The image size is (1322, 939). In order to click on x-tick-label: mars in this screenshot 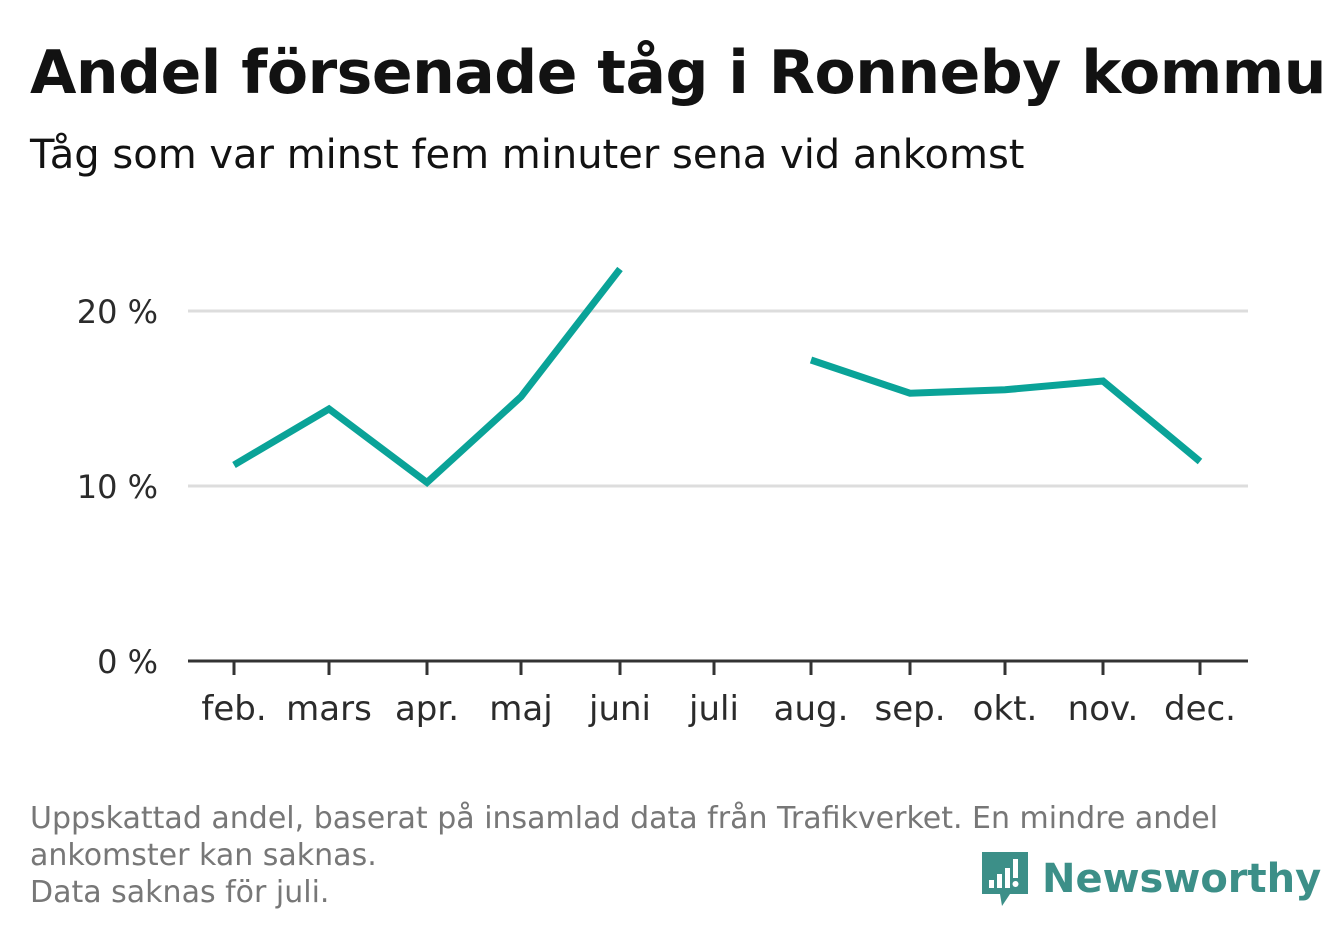, I will do `click(329, 709)`.